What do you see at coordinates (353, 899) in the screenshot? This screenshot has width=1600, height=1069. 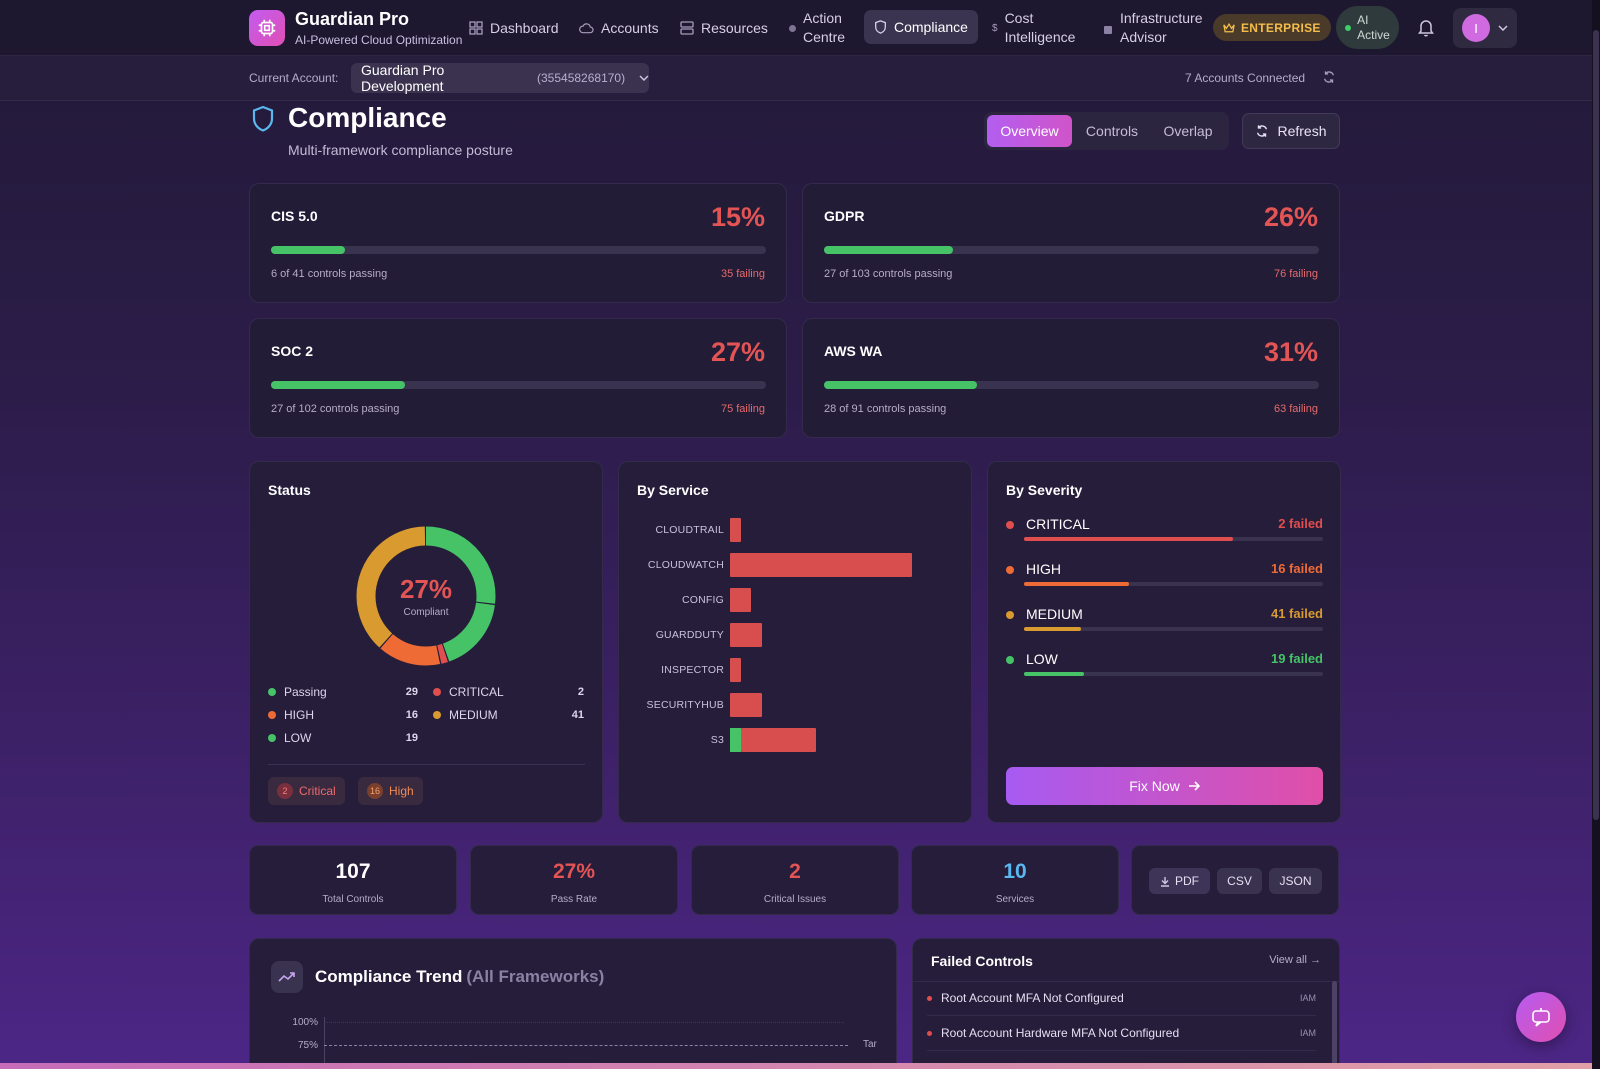 I see `stat-label: Total Controls` at bounding box center [353, 899].